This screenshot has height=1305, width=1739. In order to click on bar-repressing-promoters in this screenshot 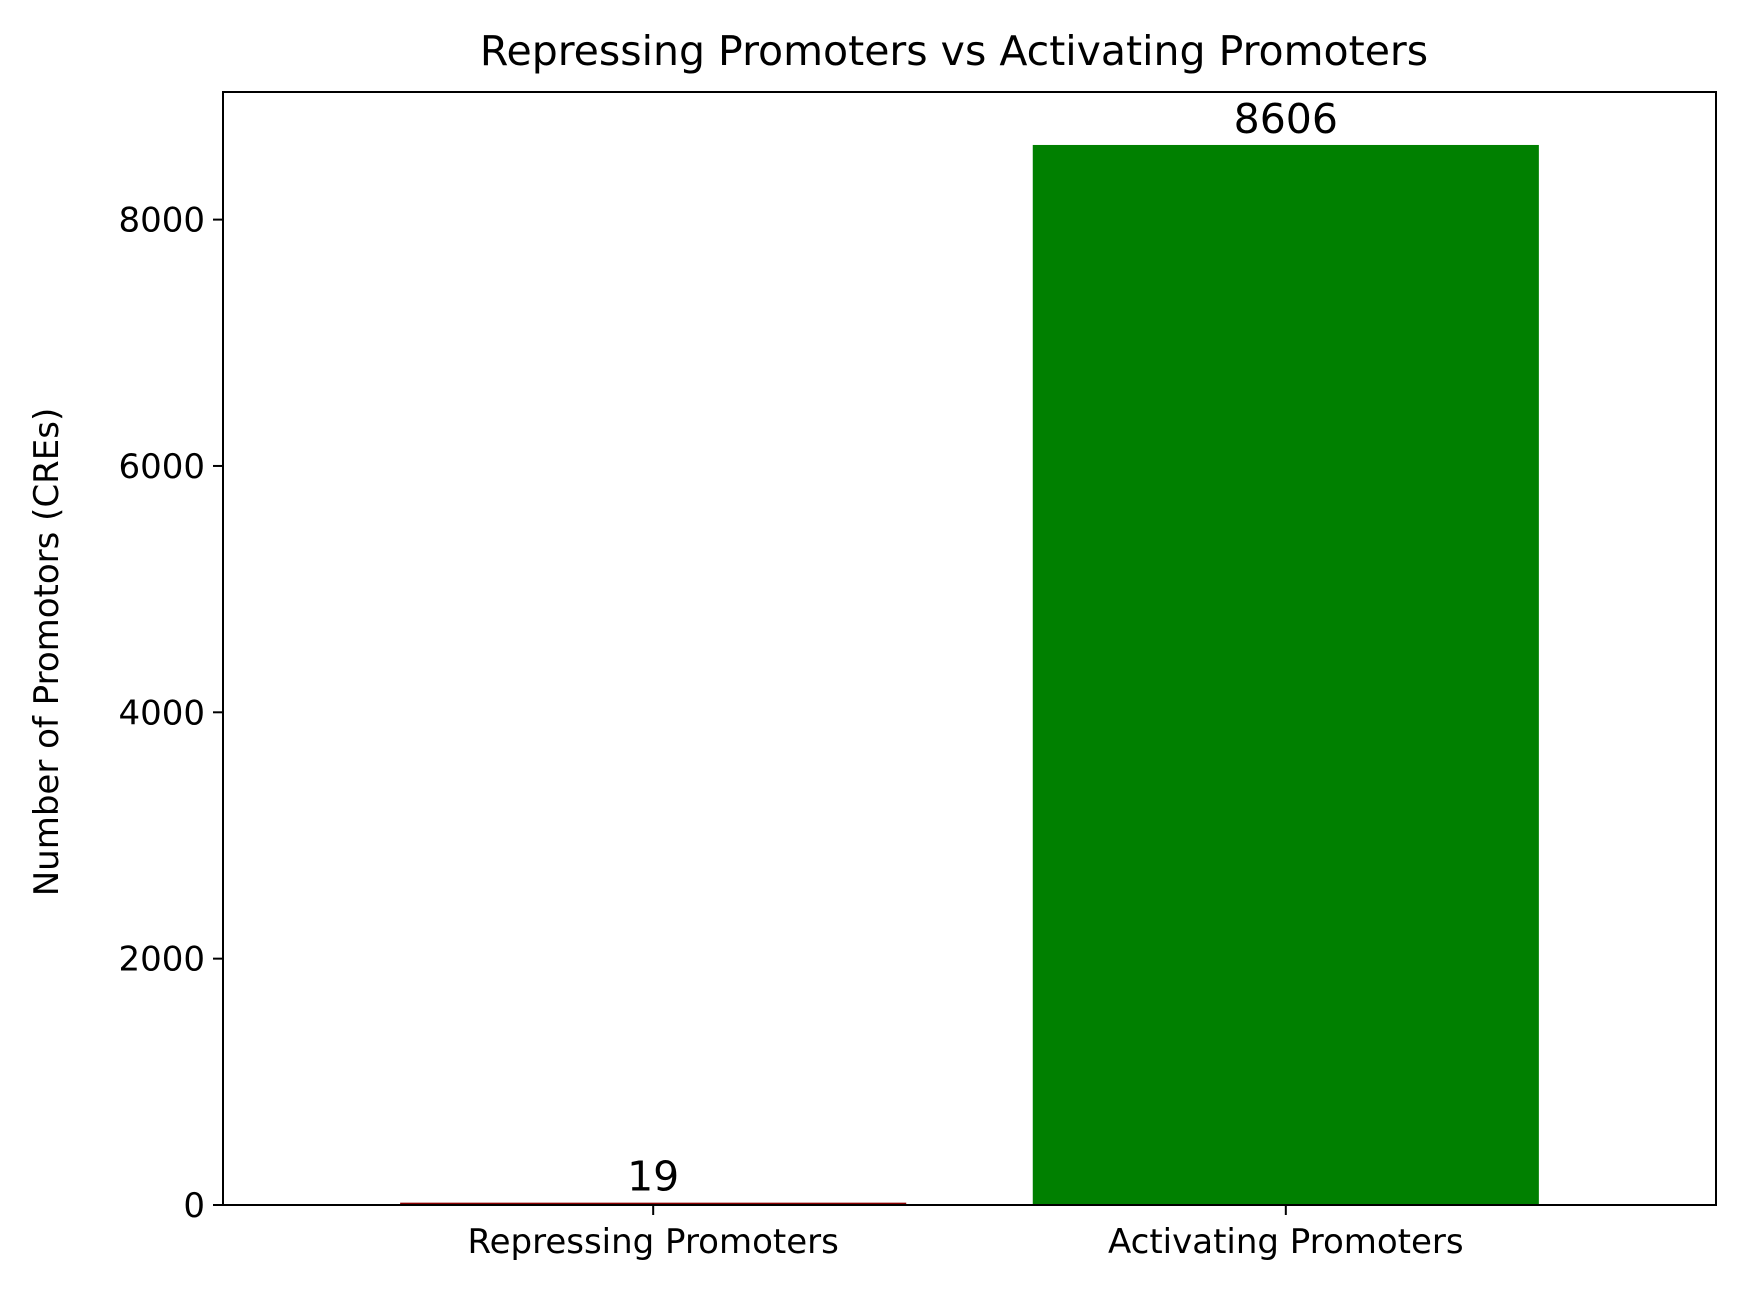, I will do `click(653, 1203)`.